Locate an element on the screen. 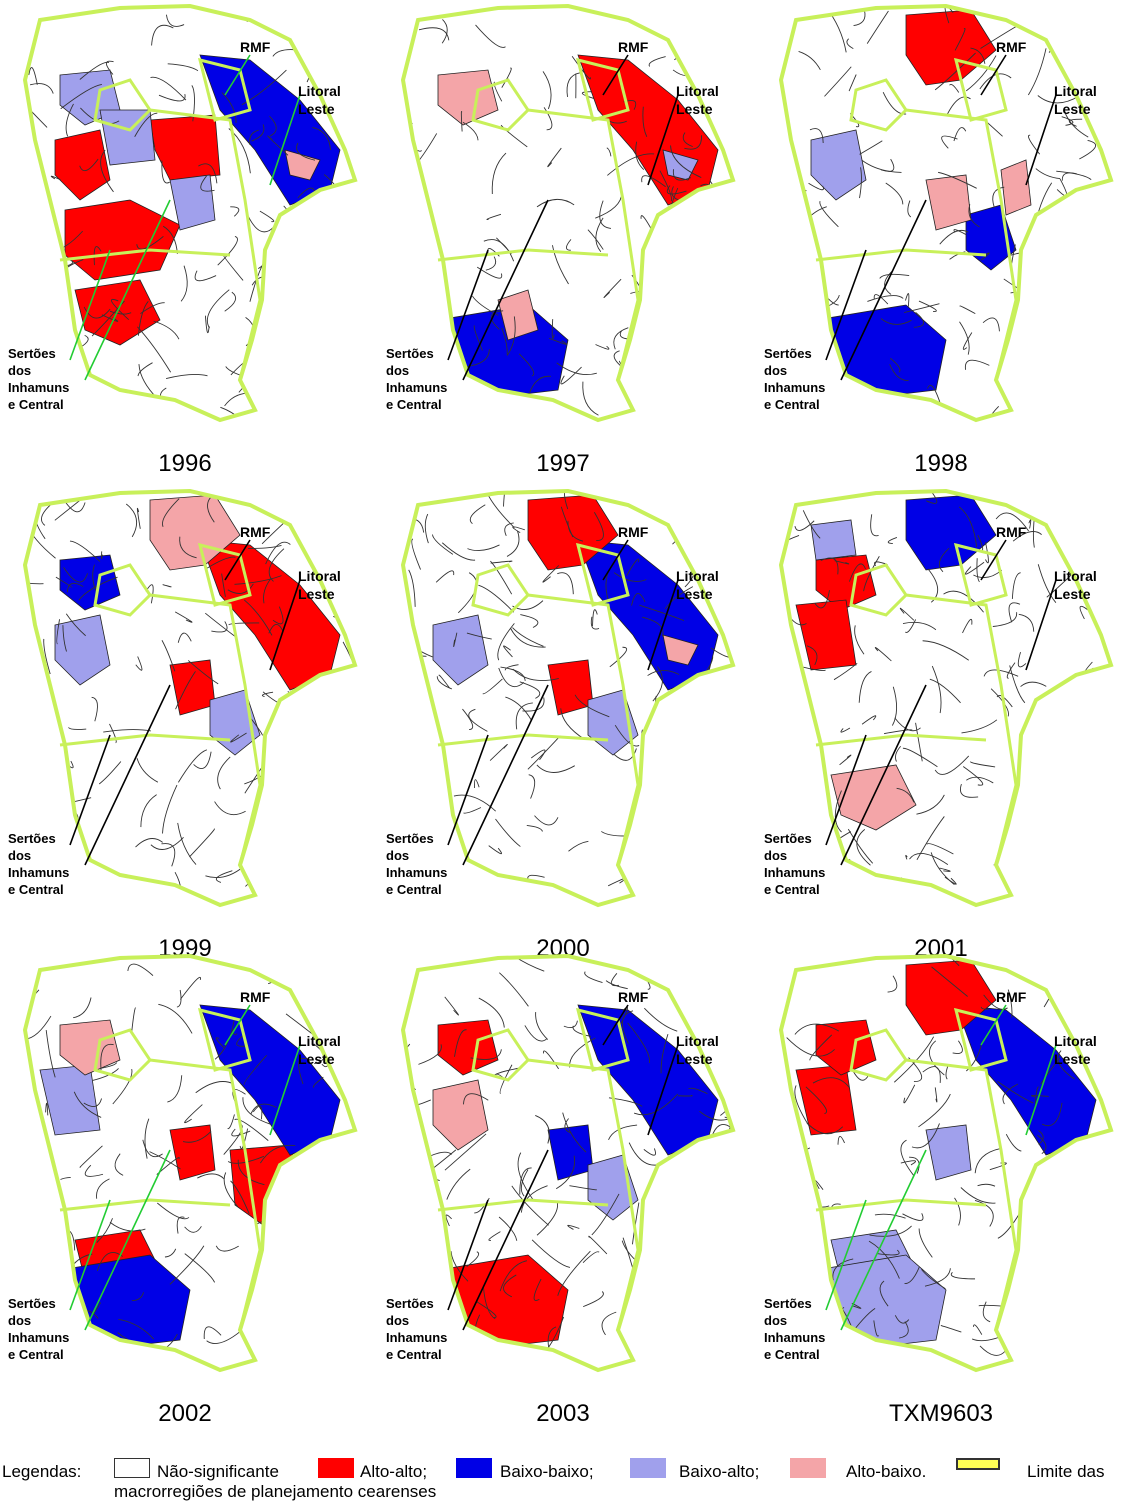 The height and width of the screenshot is (1502, 1129). legend-label-alto-baixo: Alto-baixo. is located at coordinates (886, 1472).